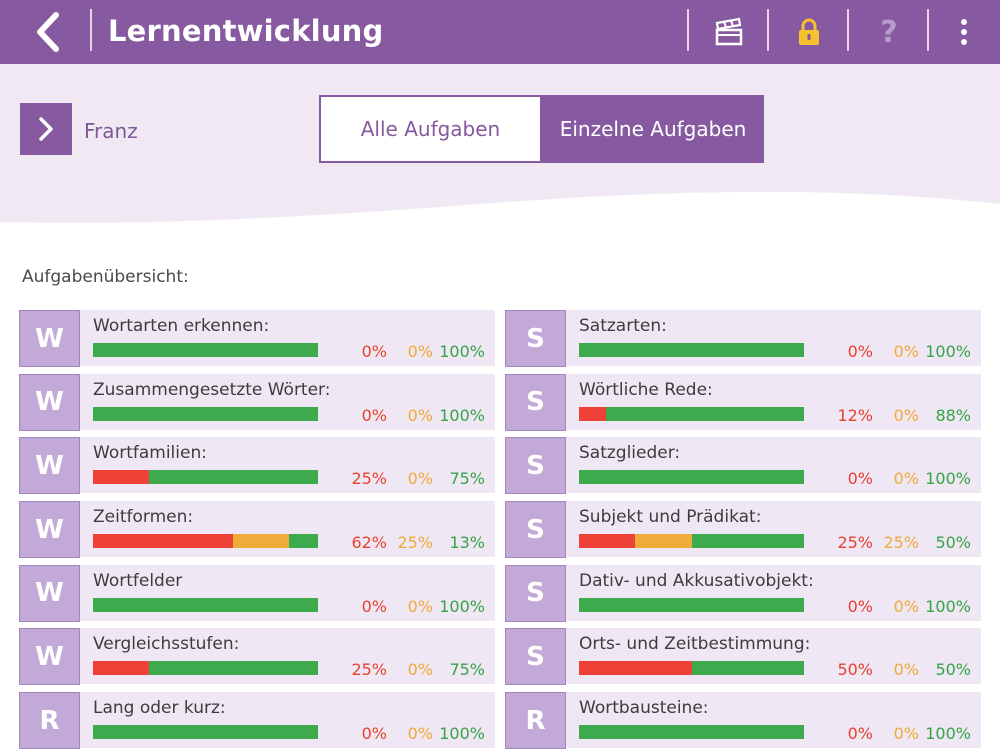 The image size is (1000, 750). Describe the element at coordinates (663, 541) in the screenshot. I see `progress-segment-partial` at that location.